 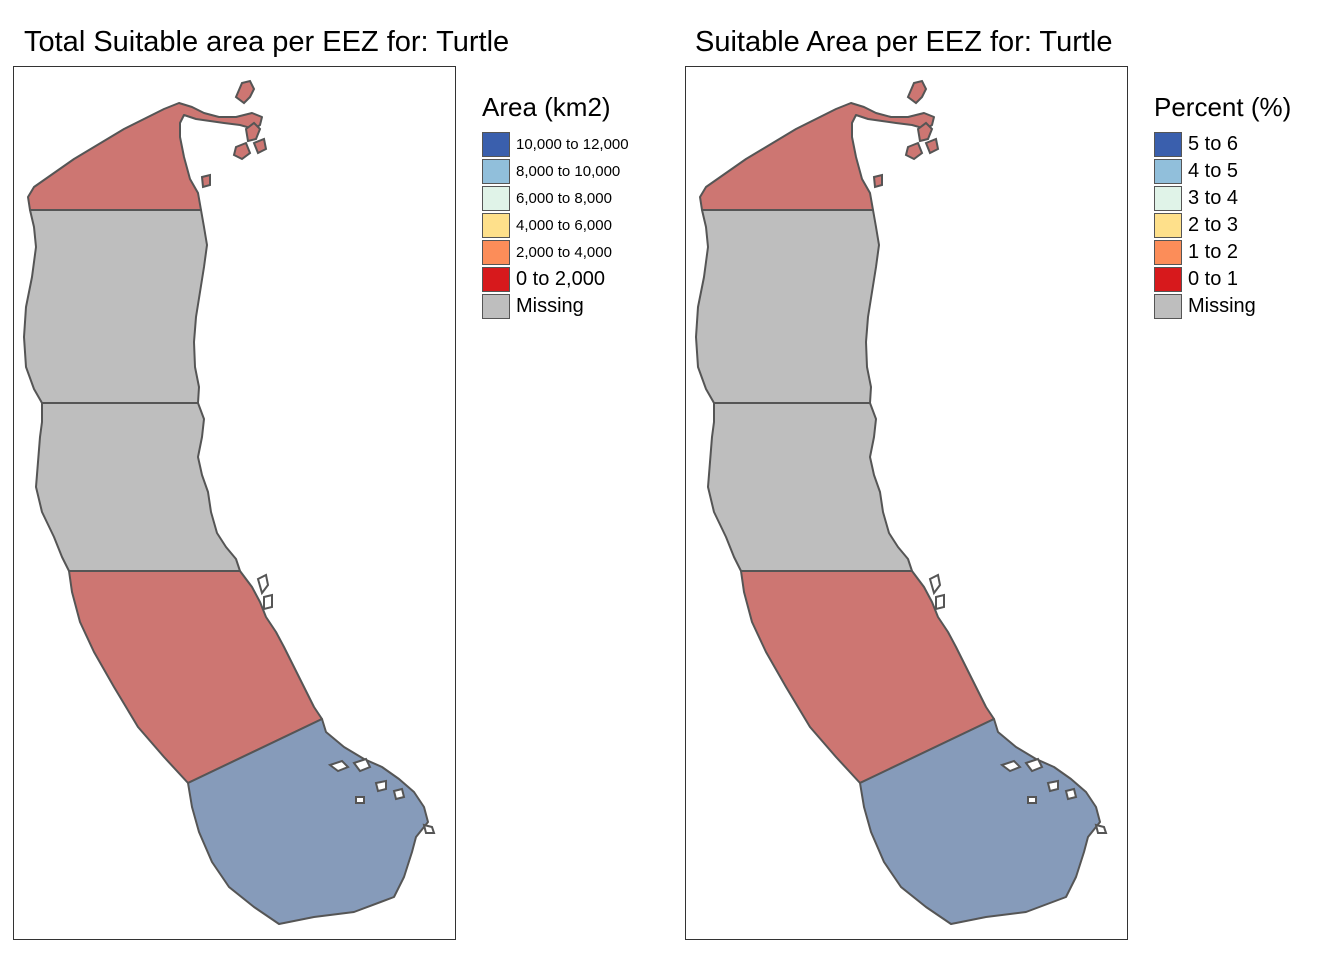 I want to click on legend-item: 2,000 to 4,000, so click(x=555, y=252).